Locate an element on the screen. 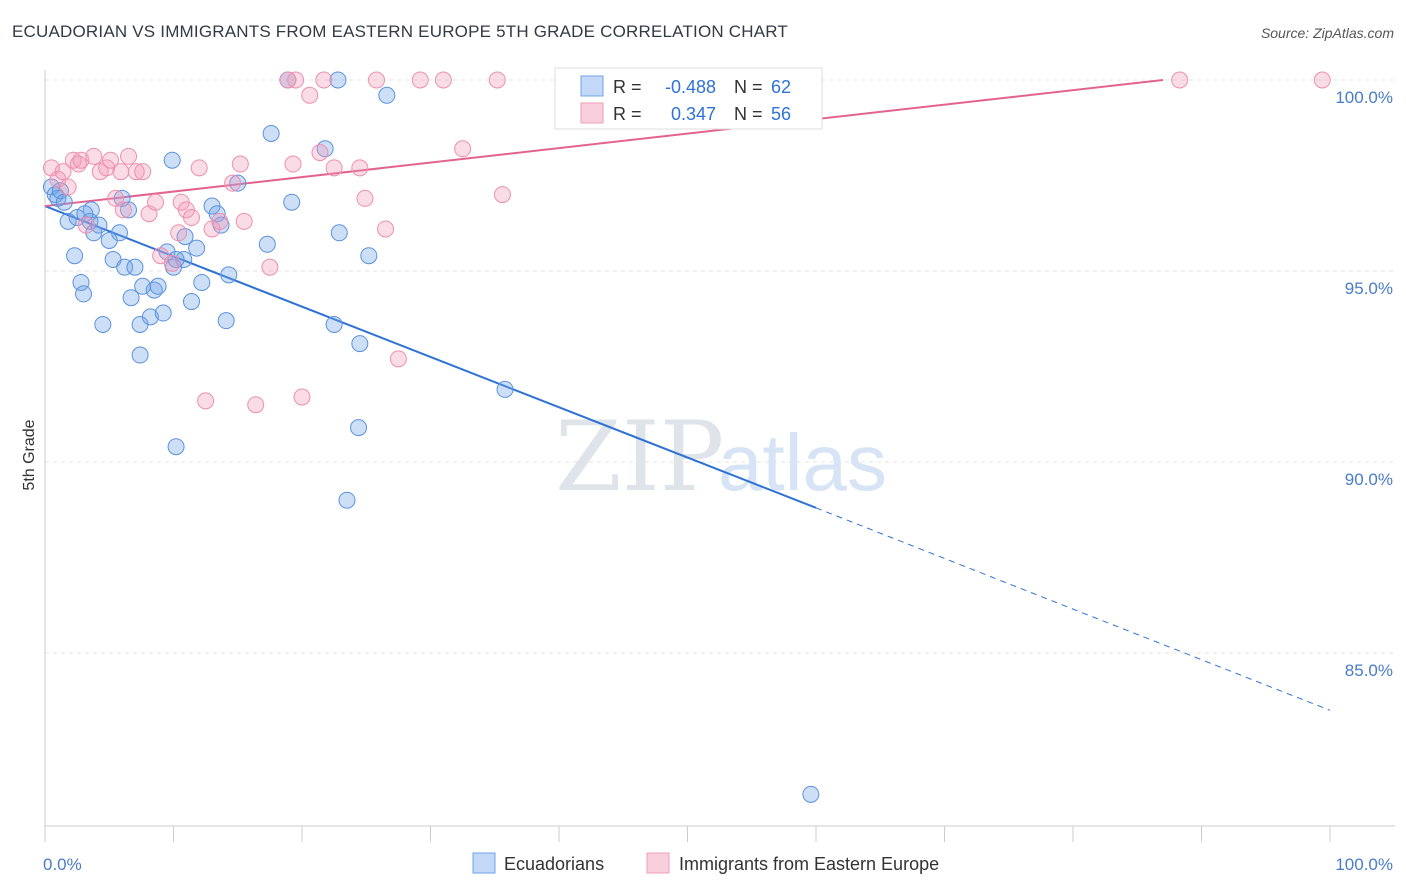 This screenshot has height=892, width=1406. bottom-legend-swatch-blue is located at coordinates (484, 863).